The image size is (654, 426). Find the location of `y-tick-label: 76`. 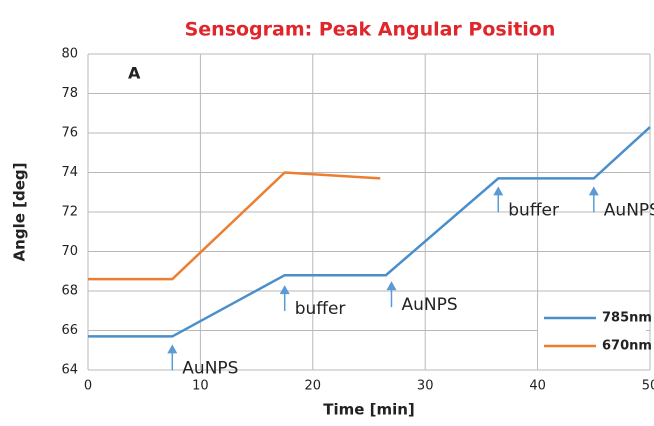

y-tick-label: 76 is located at coordinates (69, 133).